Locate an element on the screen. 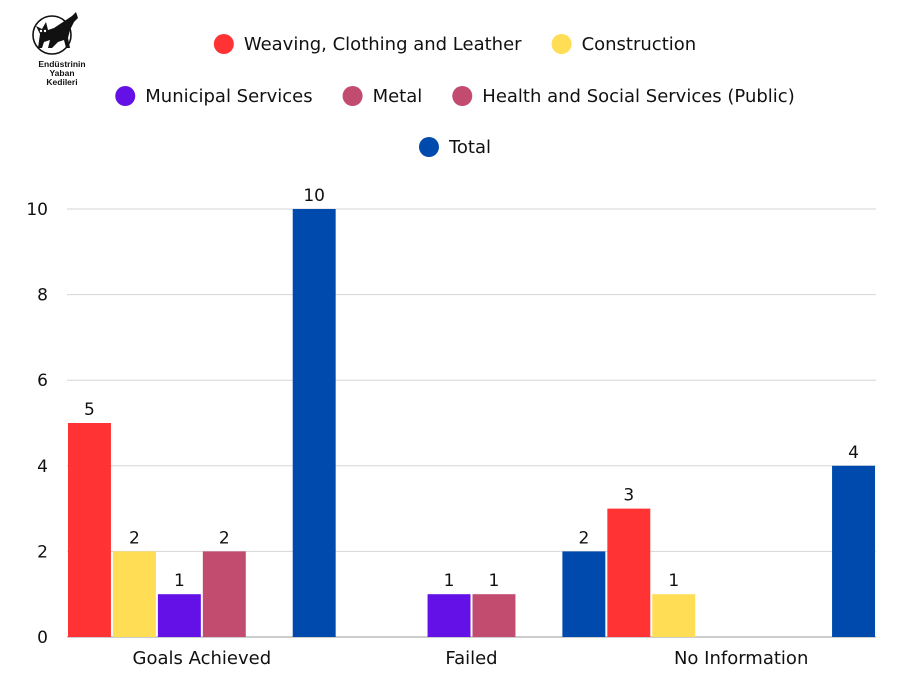 This screenshot has height=683, width=910. data-label-weaving-clothing-and-leather-goals-achieved: 5 is located at coordinates (89, 410).